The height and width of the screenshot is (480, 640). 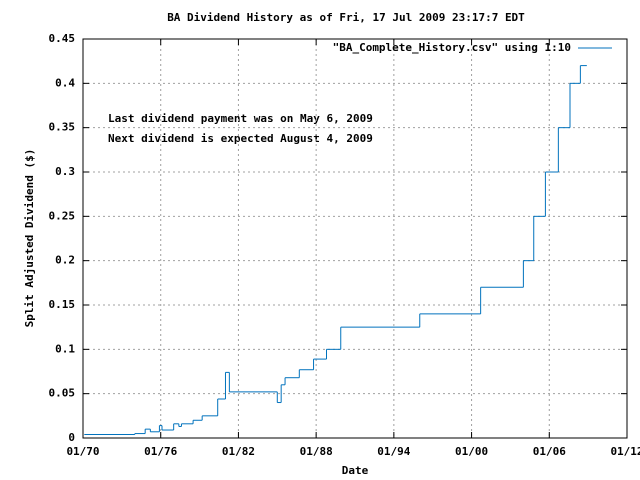 What do you see at coordinates (316, 451) in the screenshot?
I see `x-tick-label: 01/88` at bounding box center [316, 451].